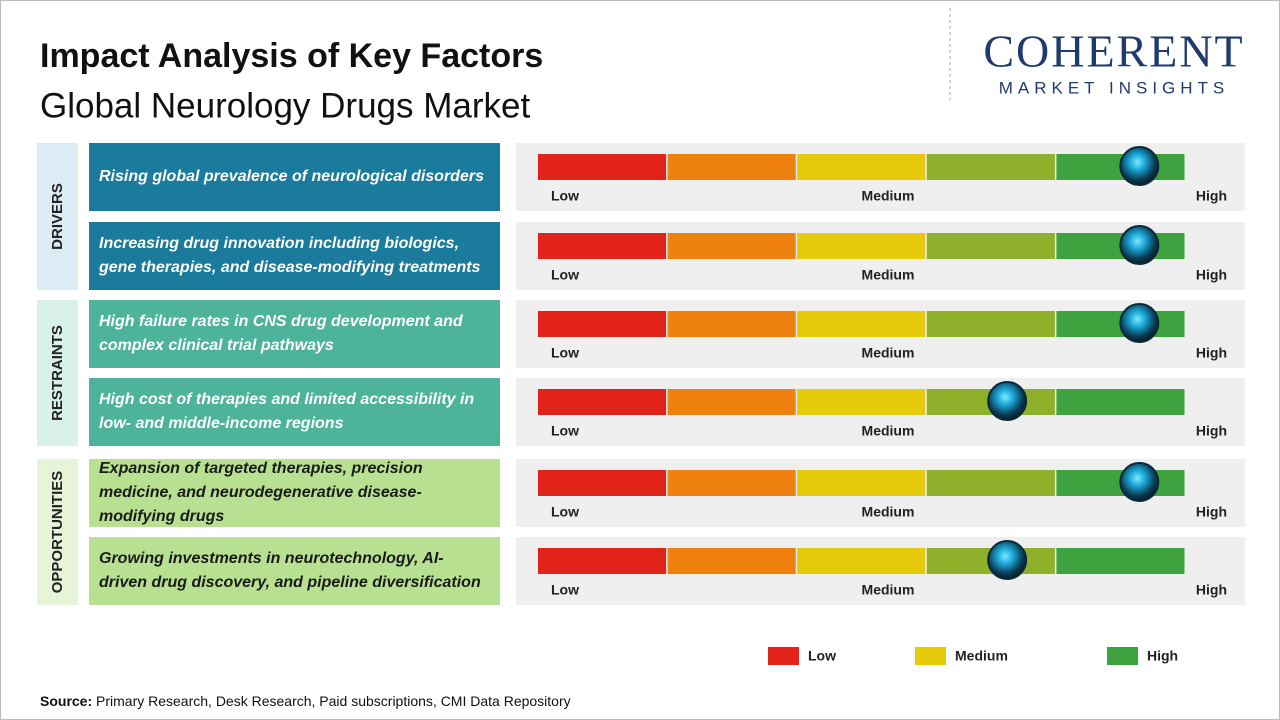 The height and width of the screenshot is (720, 1280). What do you see at coordinates (1162, 656) in the screenshot?
I see `legend-label: High` at bounding box center [1162, 656].